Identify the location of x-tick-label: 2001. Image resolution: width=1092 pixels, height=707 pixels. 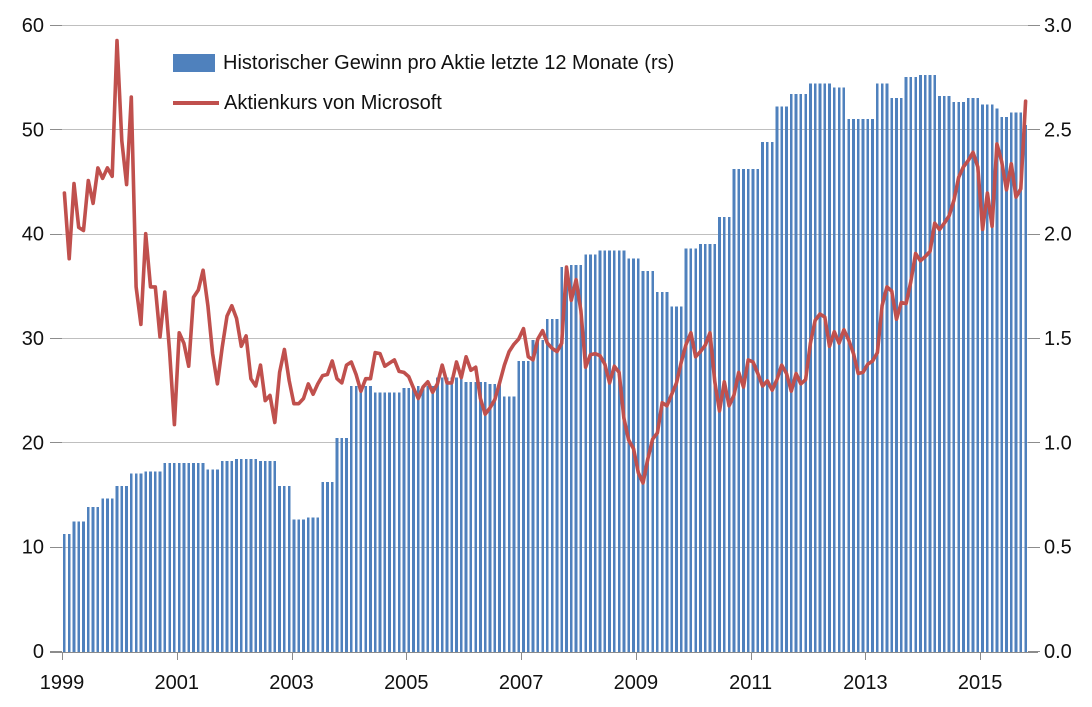
(177, 683).